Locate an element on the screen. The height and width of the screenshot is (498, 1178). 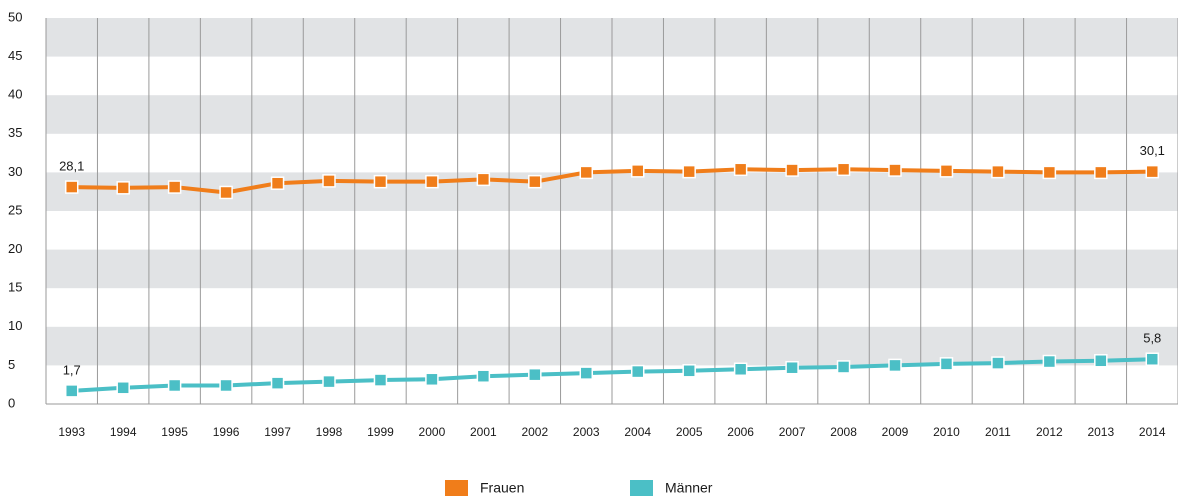
x-tick-label: 2009 is located at coordinates (895, 432).